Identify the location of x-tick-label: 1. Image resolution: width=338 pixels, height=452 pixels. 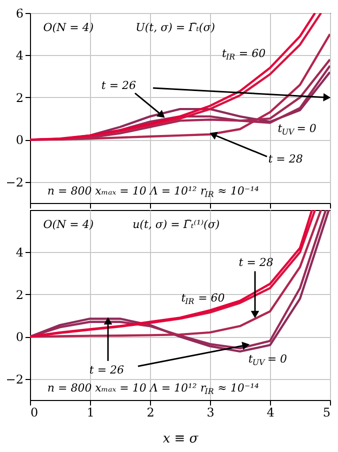
(90, 413).